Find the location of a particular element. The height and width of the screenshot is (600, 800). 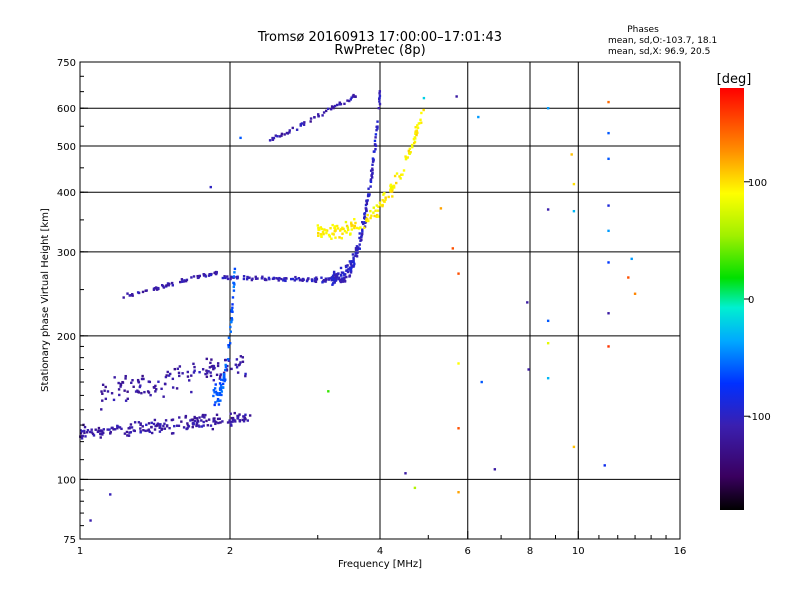

y-axis-ticks: 75 100 200 300 400 500 600 750 is located at coordinates (72, 302).